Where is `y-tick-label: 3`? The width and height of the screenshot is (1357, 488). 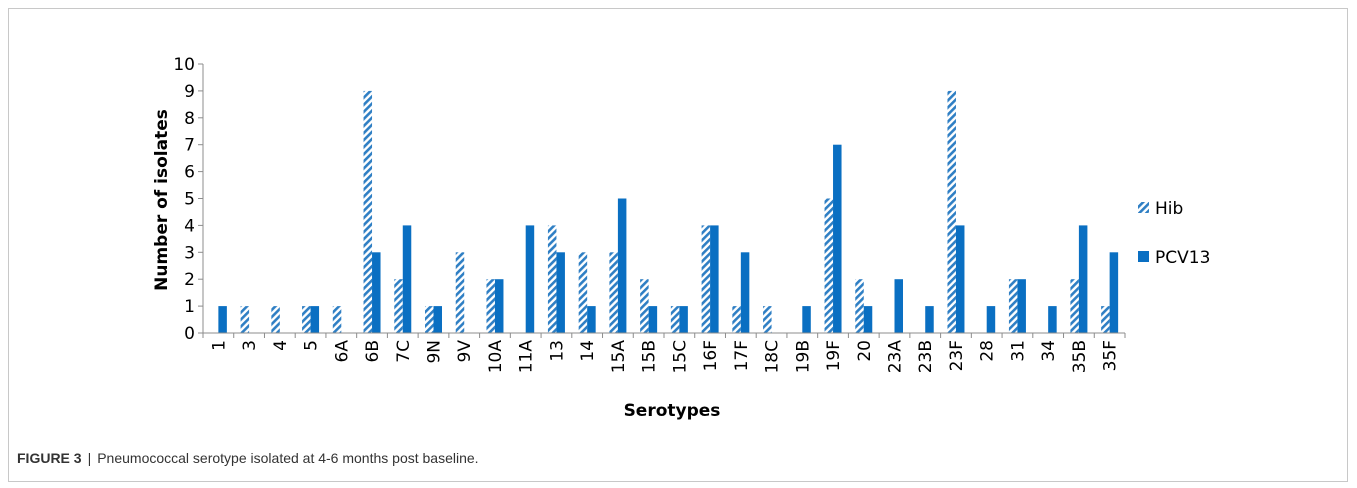 y-tick-label: 3 is located at coordinates (189, 253).